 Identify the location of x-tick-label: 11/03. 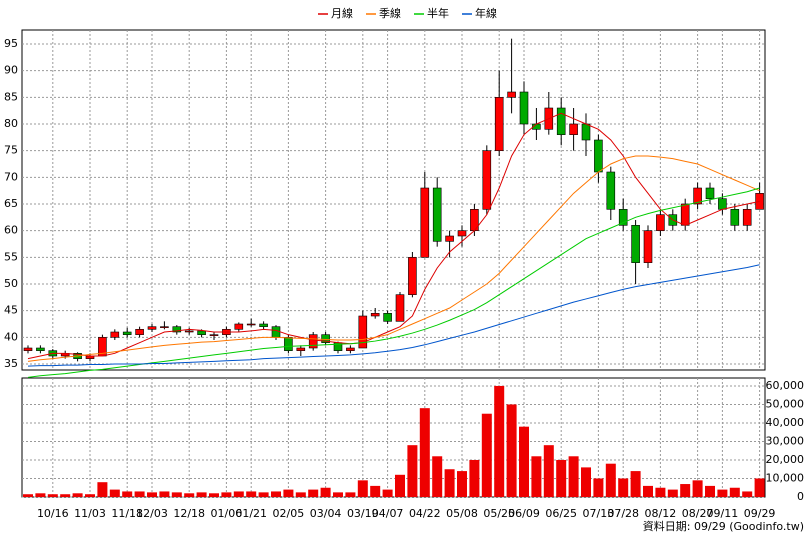
(90, 513).